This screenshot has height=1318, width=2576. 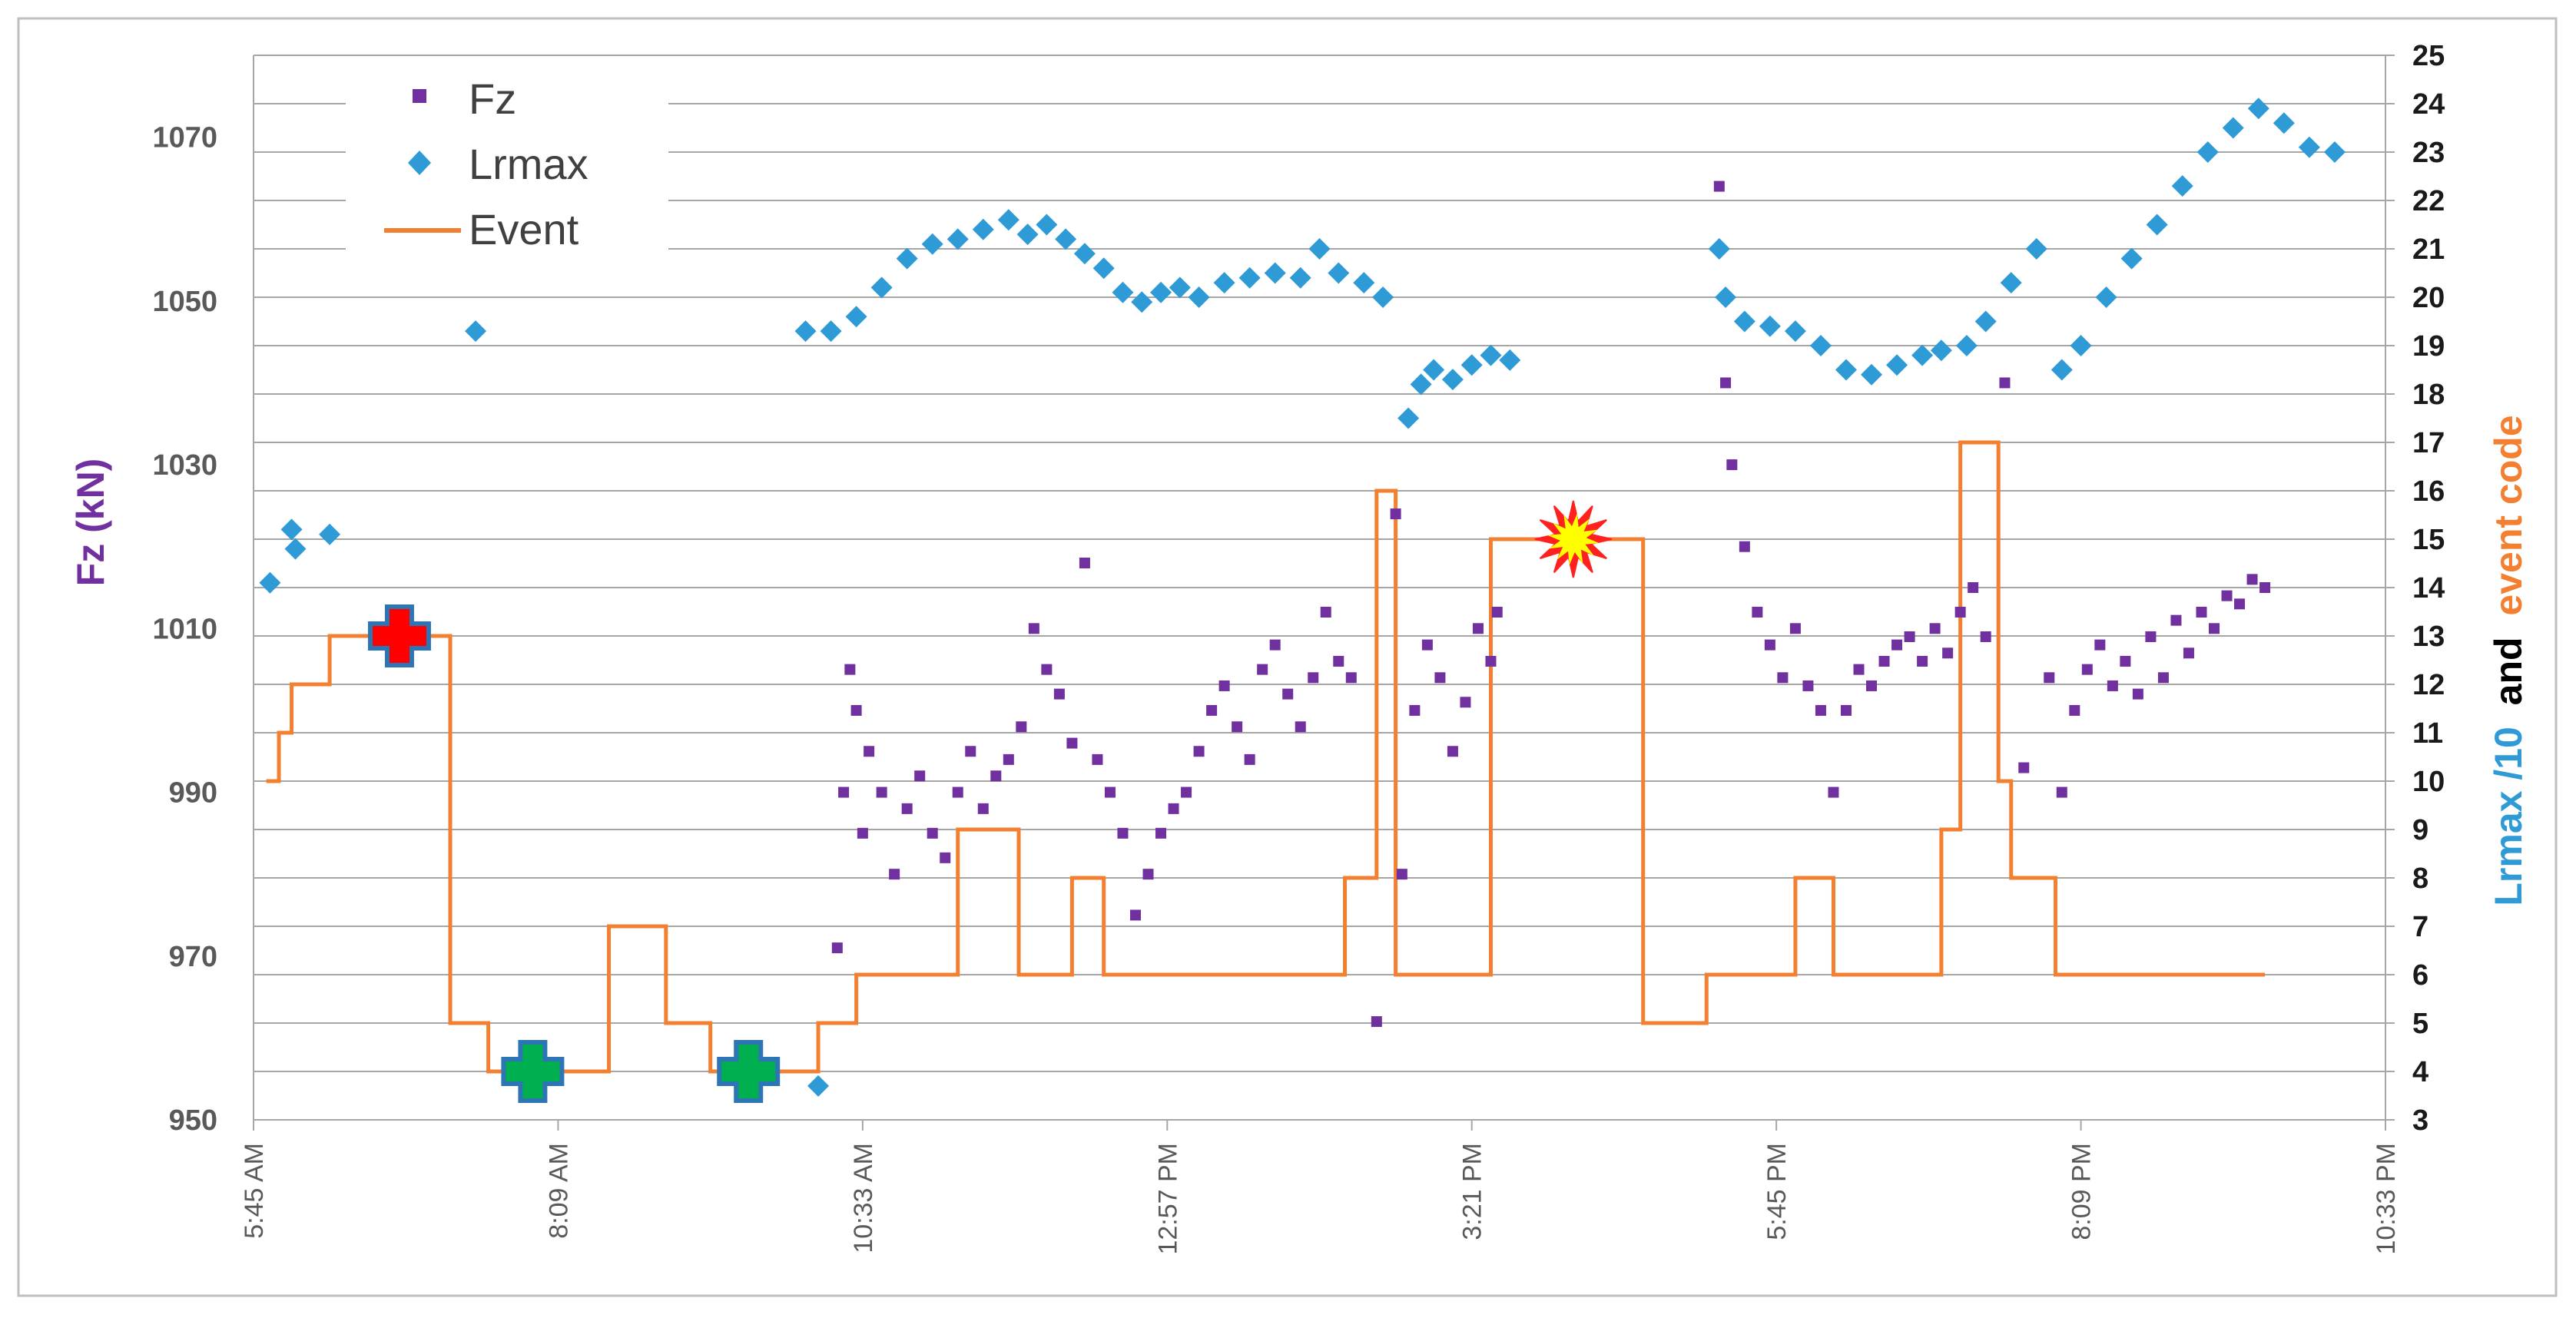 I want to click on x-tick-label: 8:09 AM, so click(x=558, y=1191).